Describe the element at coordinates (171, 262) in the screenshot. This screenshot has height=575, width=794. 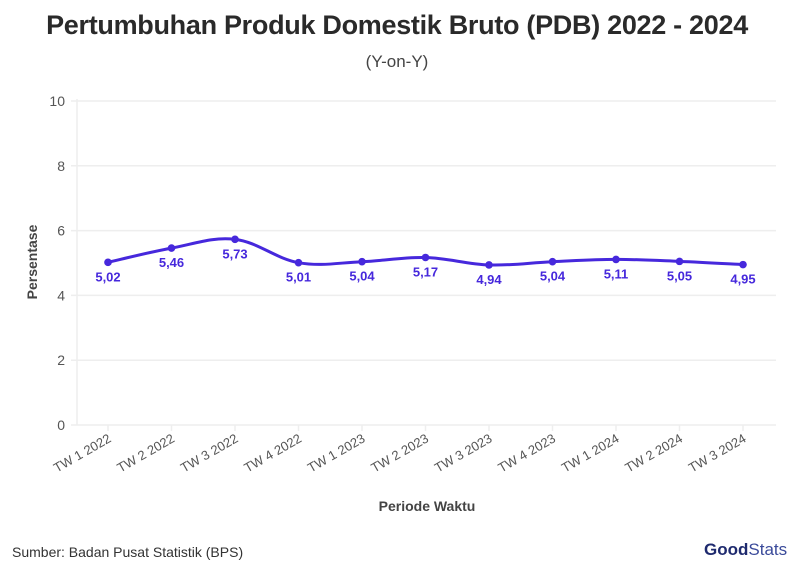
I see `data-label: 5,46` at that location.